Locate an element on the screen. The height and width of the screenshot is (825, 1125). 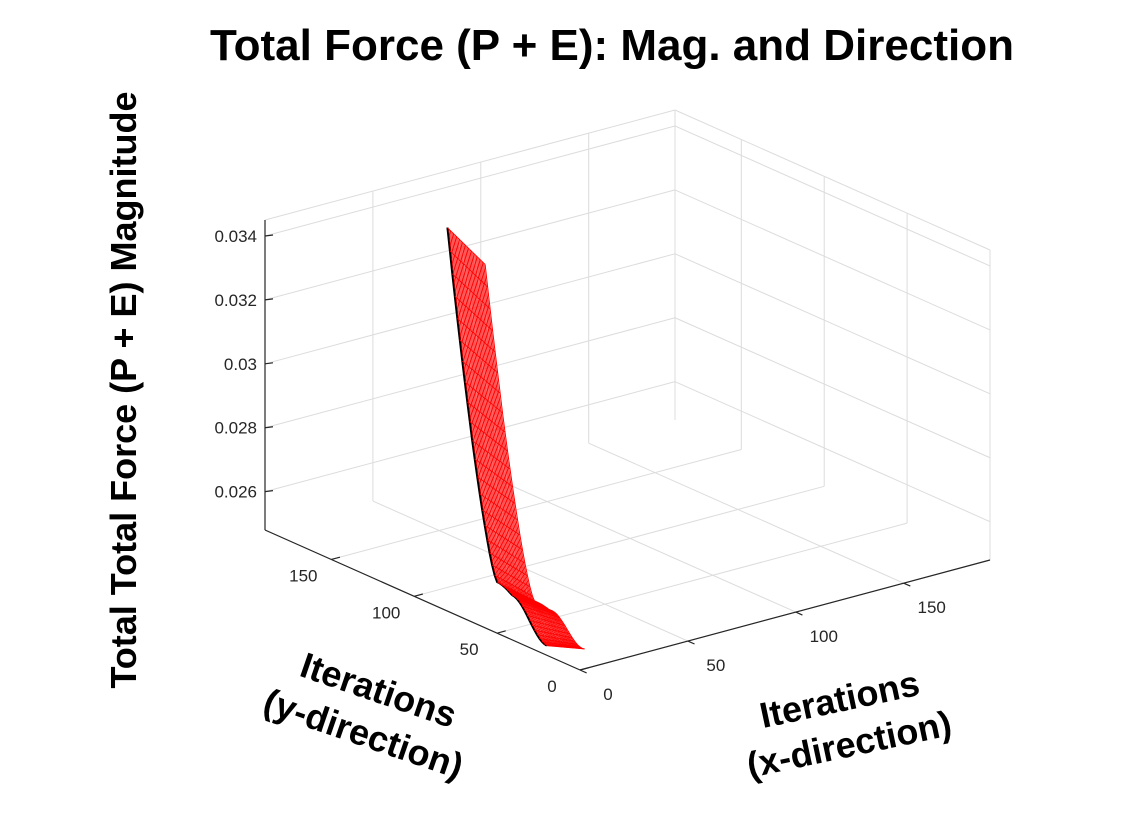
y-tick-label: 150 is located at coordinates (303, 575).